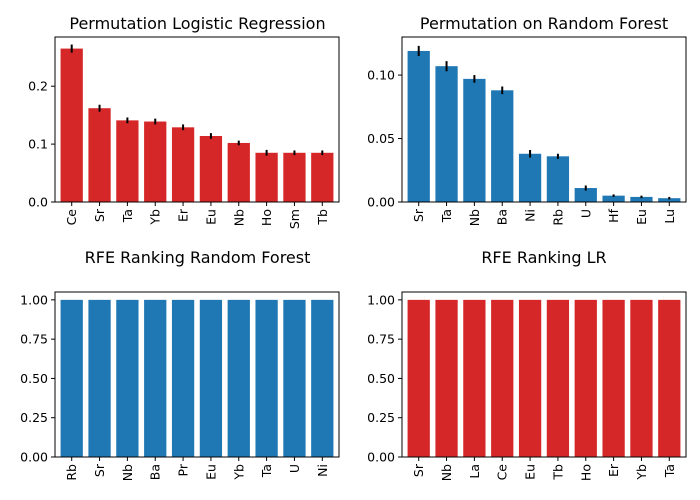 The height and width of the screenshot is (500, 700). What do you see at coordinates (669, 200) in the screenshot?
I see `bar-lu` at bounding box center [669, 200].